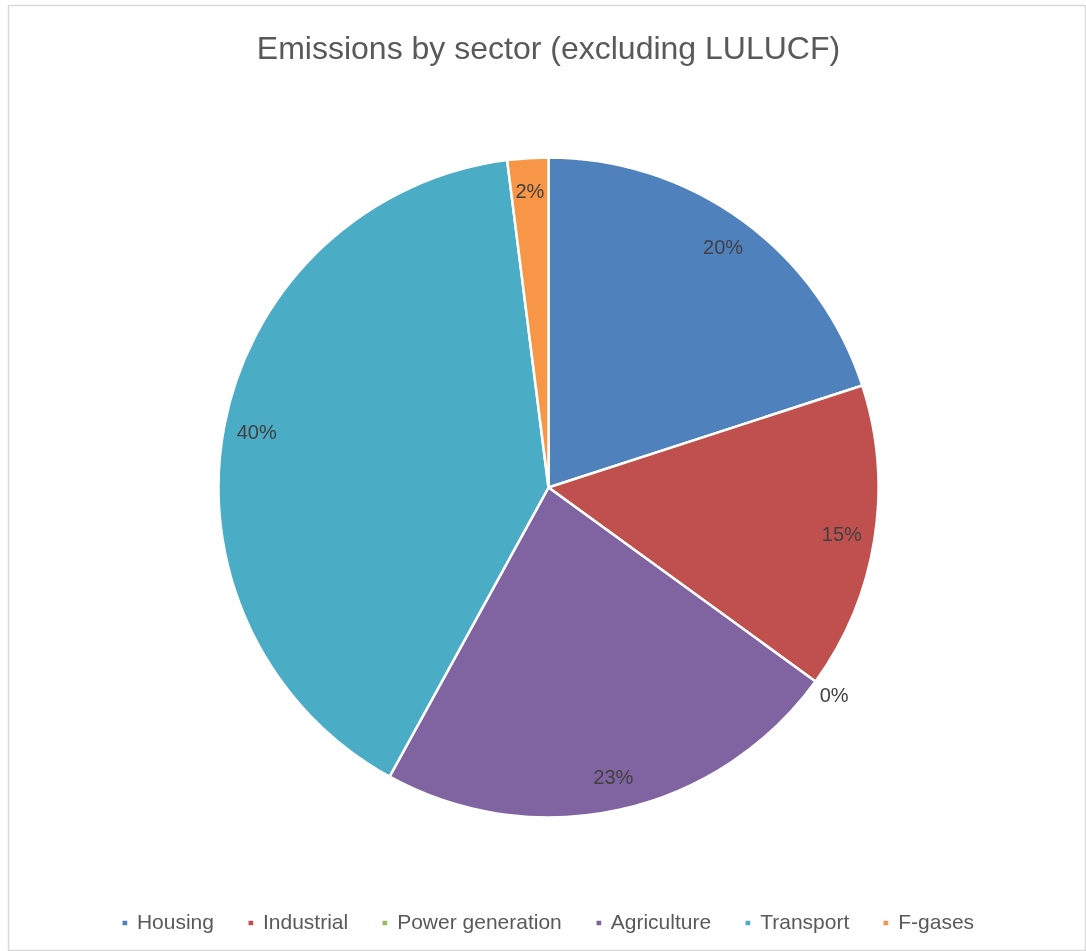 The image size is (1086, 951). Describe the element at coordinates (175, 922) in the screenshot. I see `legend-label: Housing` at that location.